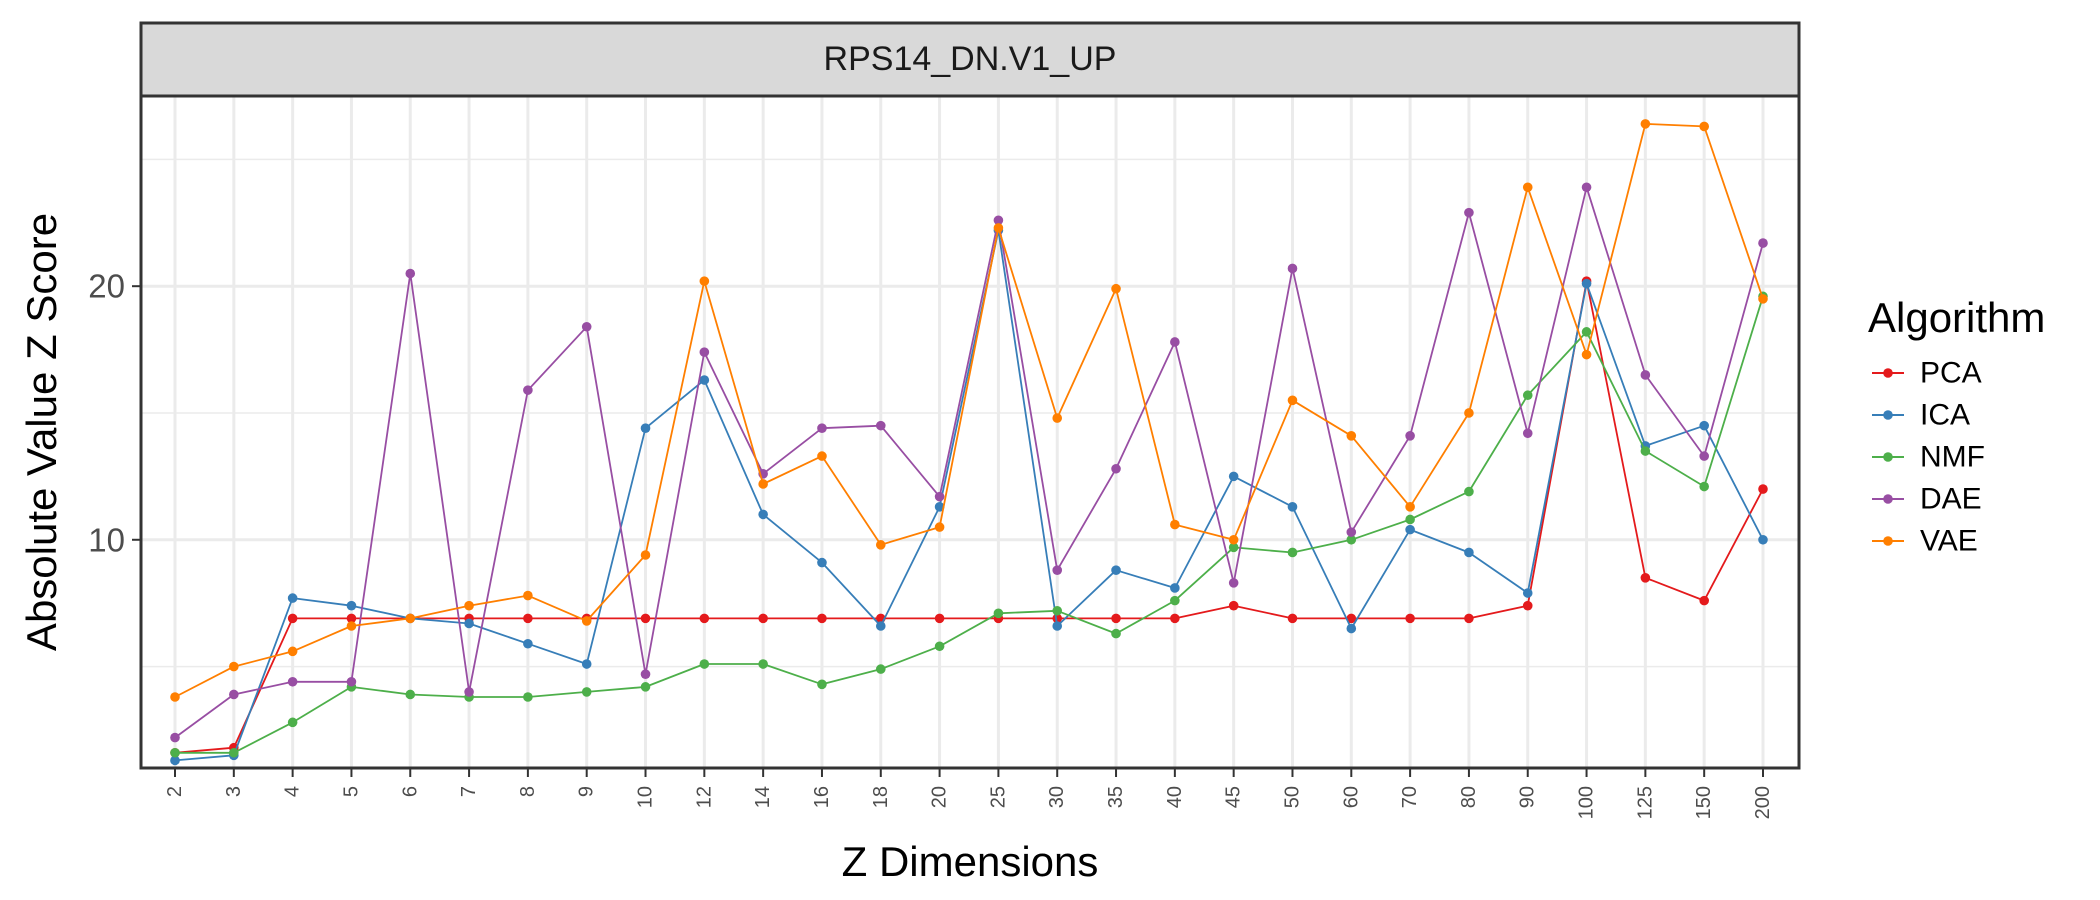 The width and height of the screenshot is (2100, 900). I want to click on x-tick-label: 8, so click(528, 791).